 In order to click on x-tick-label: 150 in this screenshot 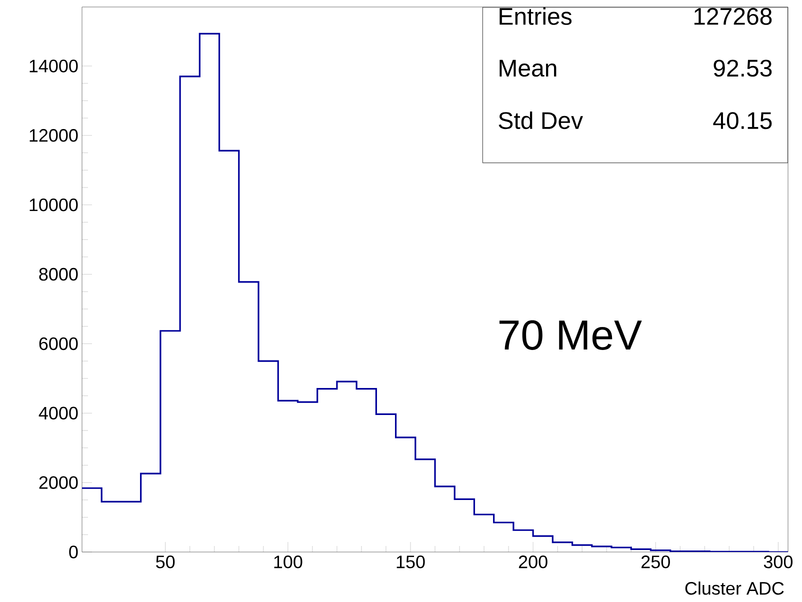, I will do `click(410, 562)`.